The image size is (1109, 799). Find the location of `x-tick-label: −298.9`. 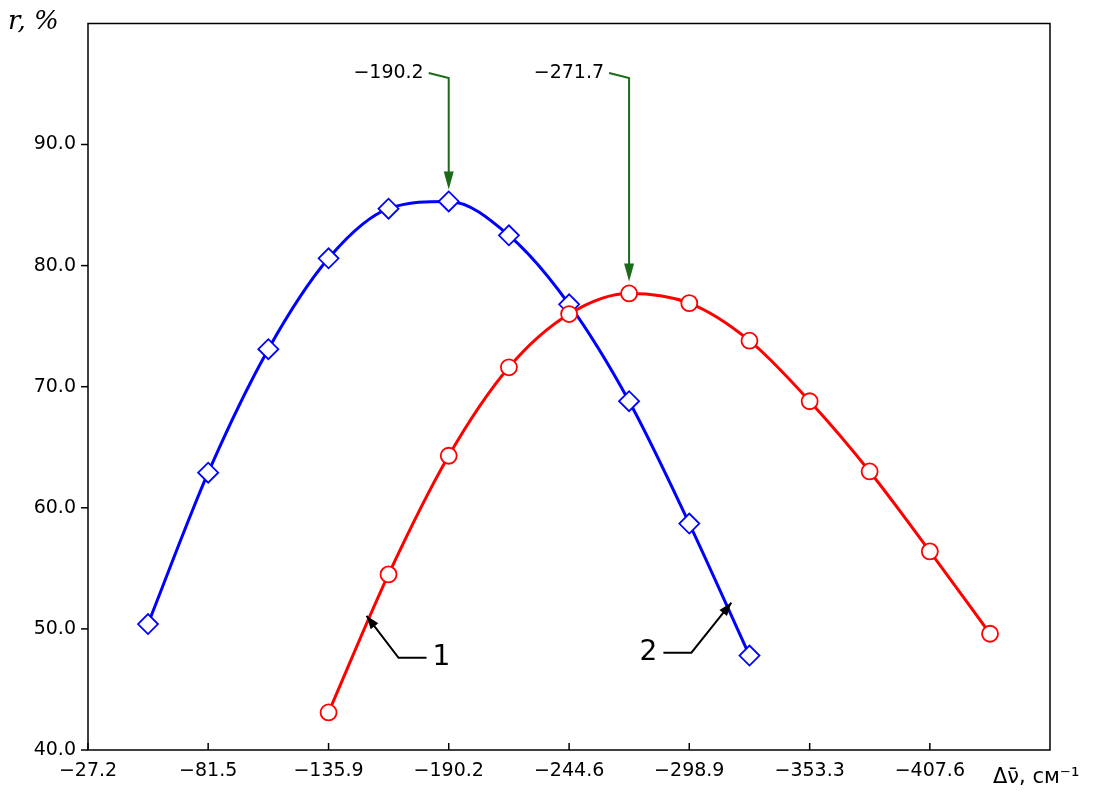

x-tick-label: −298.9 is located at coordinates (689, 769).